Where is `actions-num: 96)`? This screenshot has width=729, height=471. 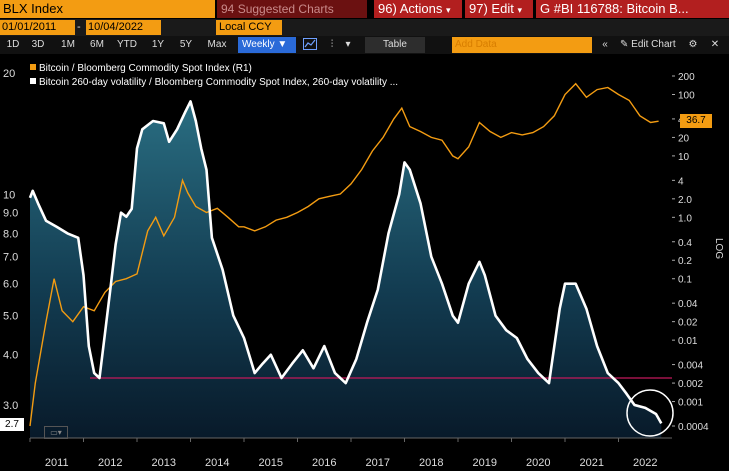 actions-num: 96) is located at coordinates (387, 8).